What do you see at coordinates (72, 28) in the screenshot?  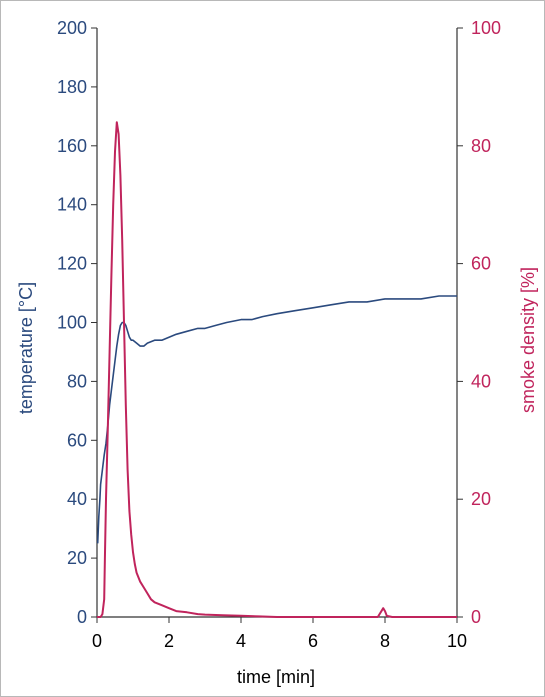 I see `left-tick-label: 200` at bounding box center [72, 28].